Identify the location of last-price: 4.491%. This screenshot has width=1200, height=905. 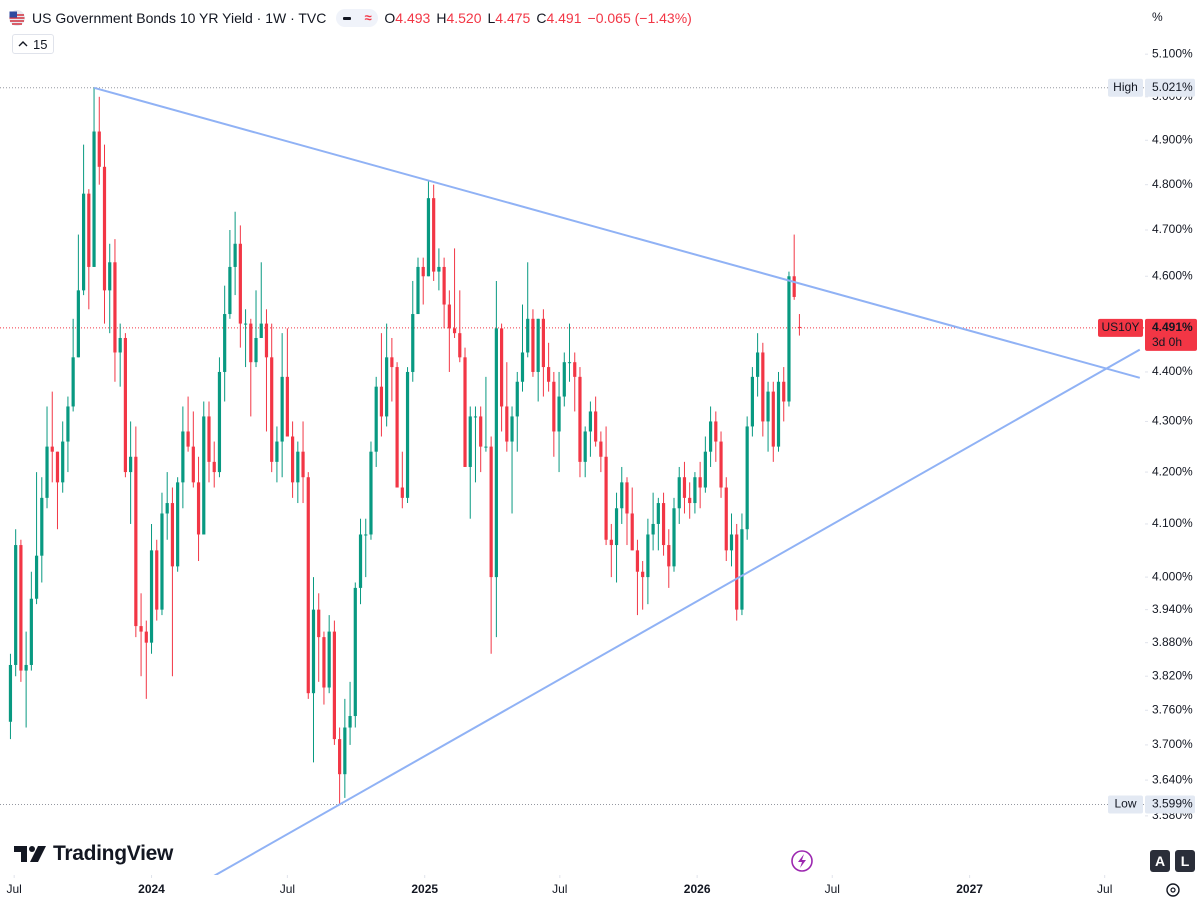
(1172, 327).